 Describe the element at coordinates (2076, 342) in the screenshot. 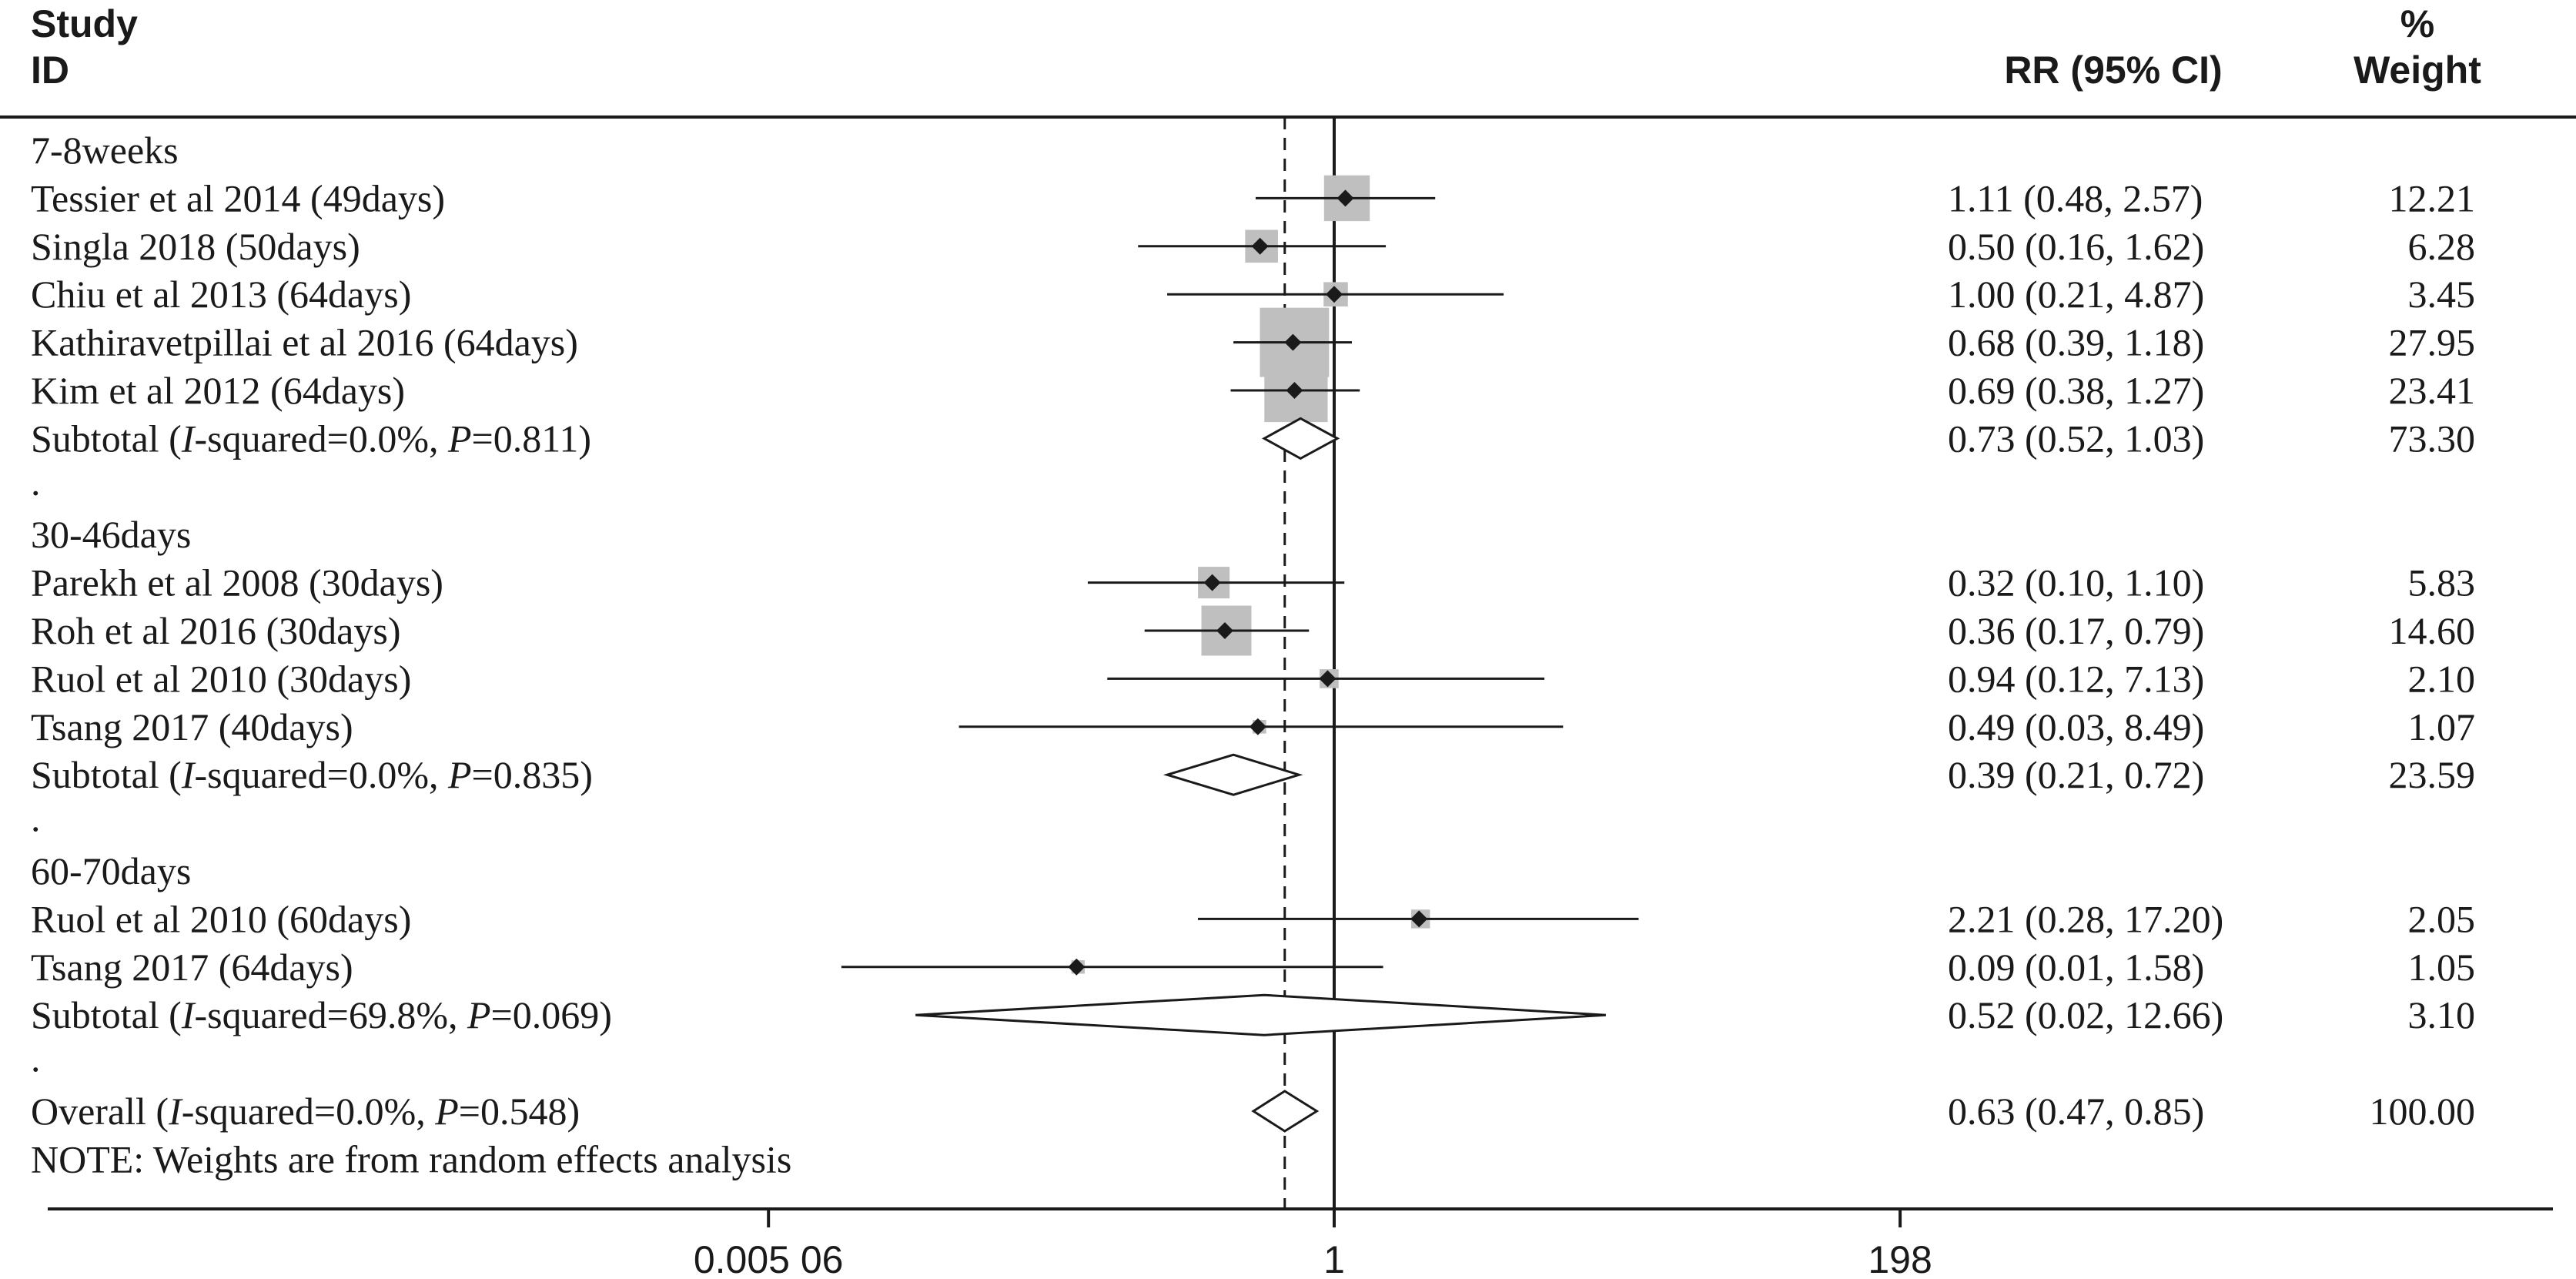

I see `study-rr-ci: 0.68 (0.39, 1.18)` at that location.